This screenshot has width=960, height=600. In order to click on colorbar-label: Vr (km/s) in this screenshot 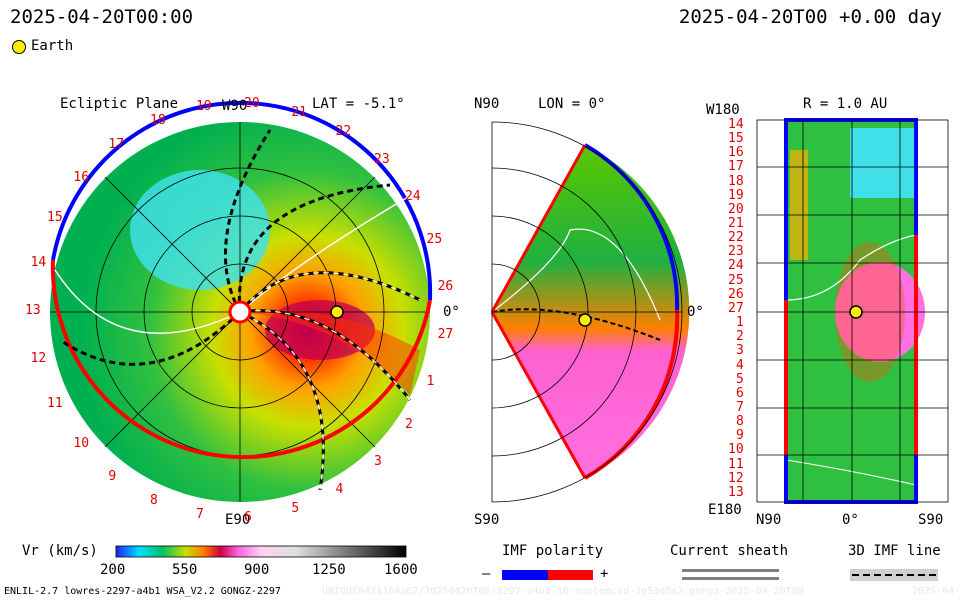, I will do `click(60, 551)`.